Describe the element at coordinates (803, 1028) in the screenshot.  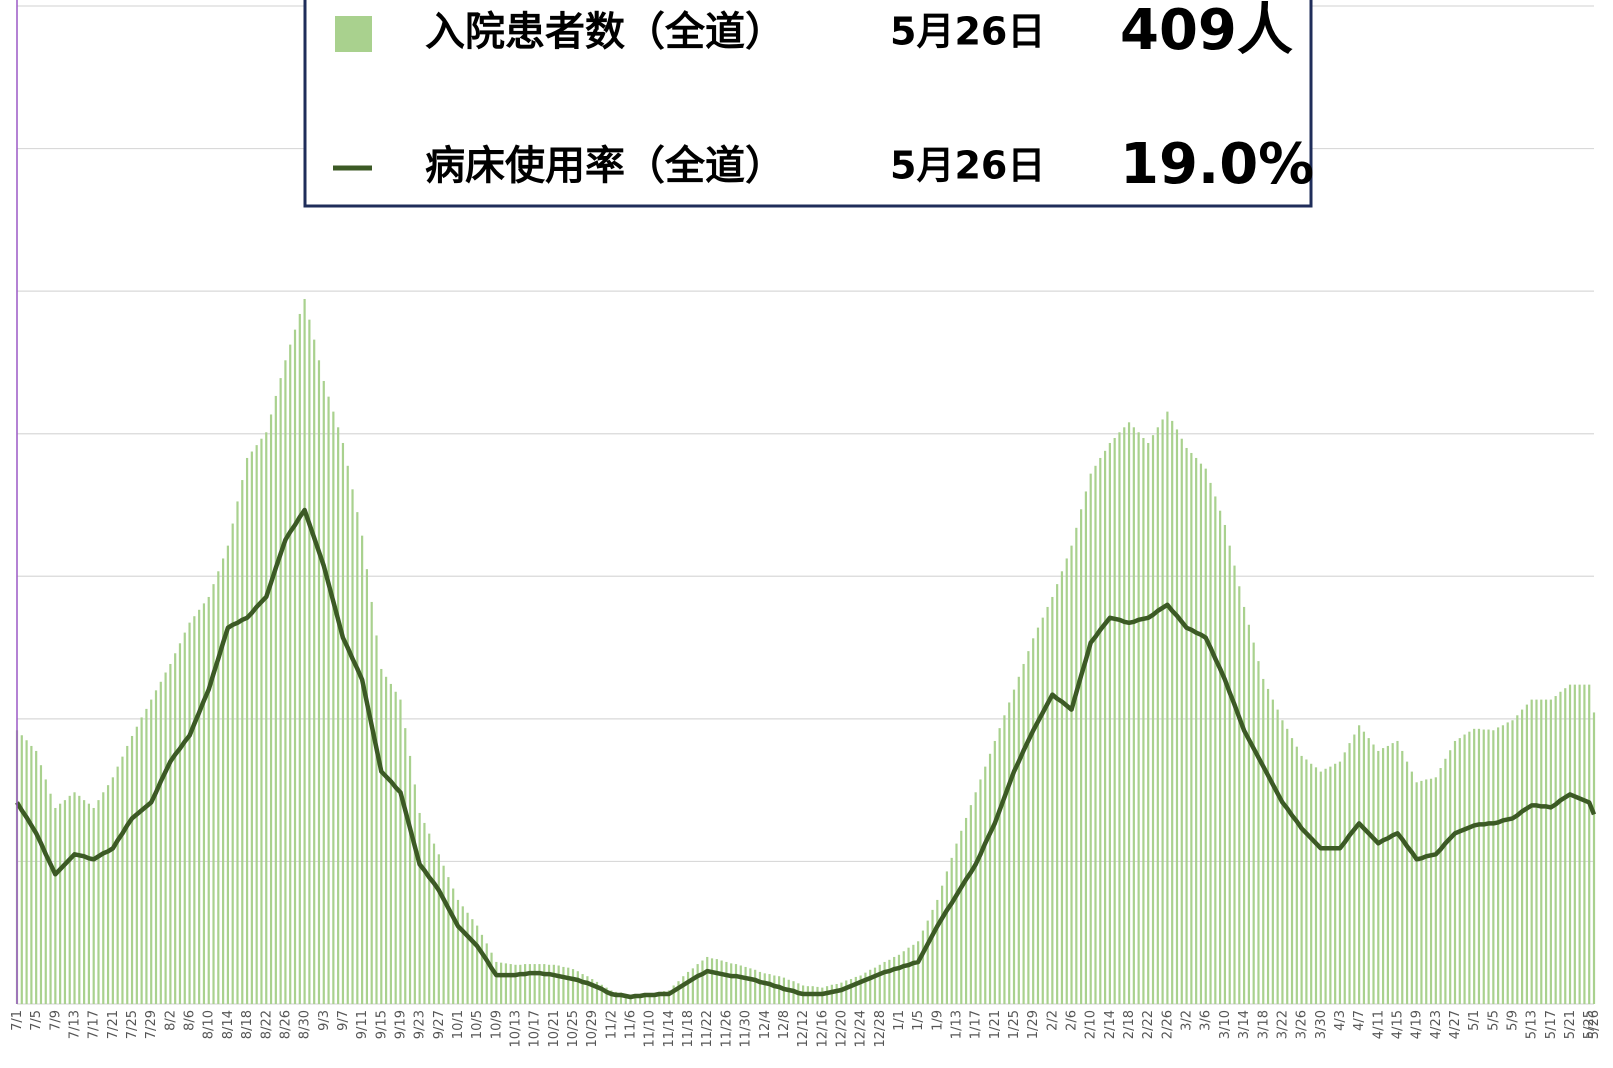
I see `x-tick-label: 12/12` at that location.